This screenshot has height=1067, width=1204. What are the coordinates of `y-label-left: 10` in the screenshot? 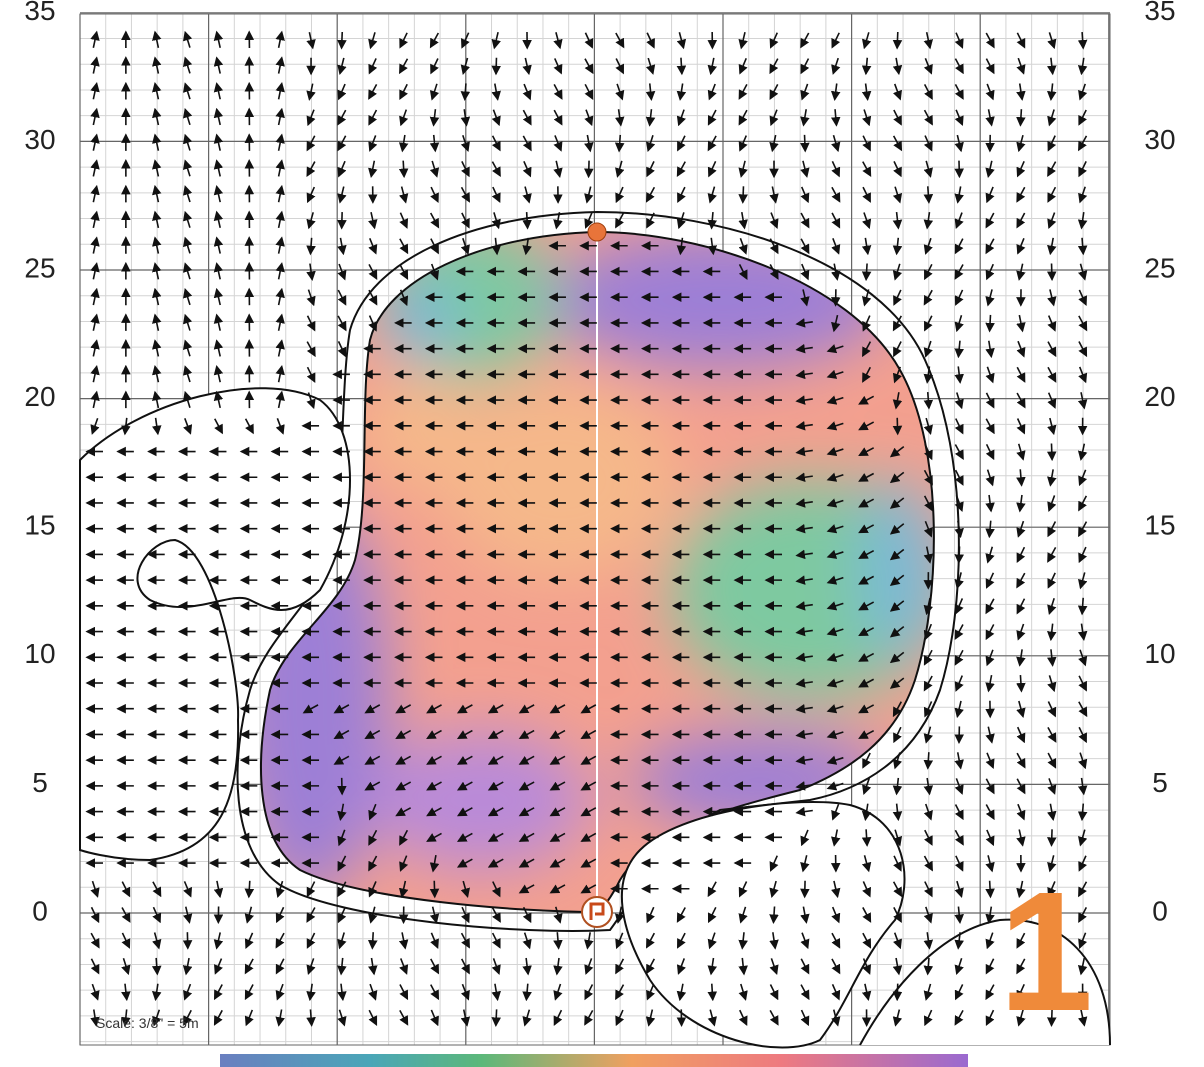 It's located at (39, 653).